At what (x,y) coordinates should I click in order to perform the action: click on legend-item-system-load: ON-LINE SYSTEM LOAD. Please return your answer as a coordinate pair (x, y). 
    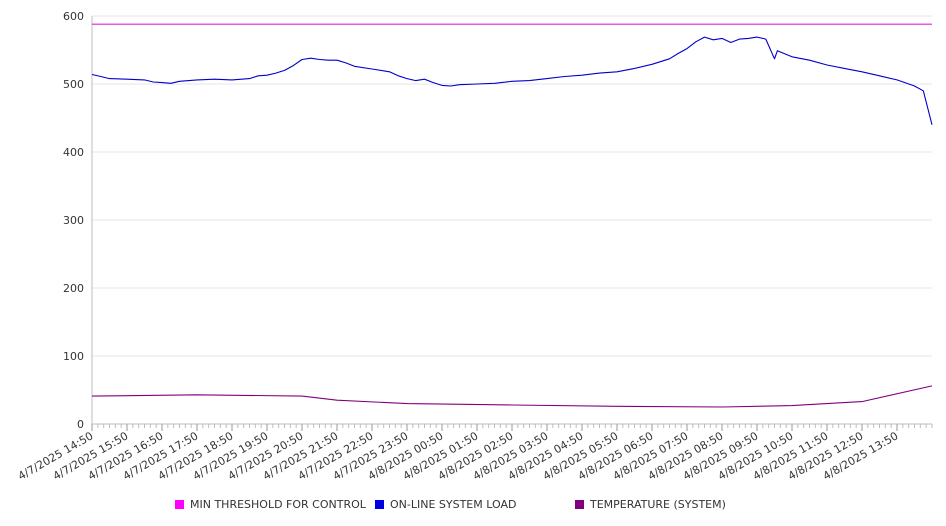
    Looking at the image, I should click on (445, 504).